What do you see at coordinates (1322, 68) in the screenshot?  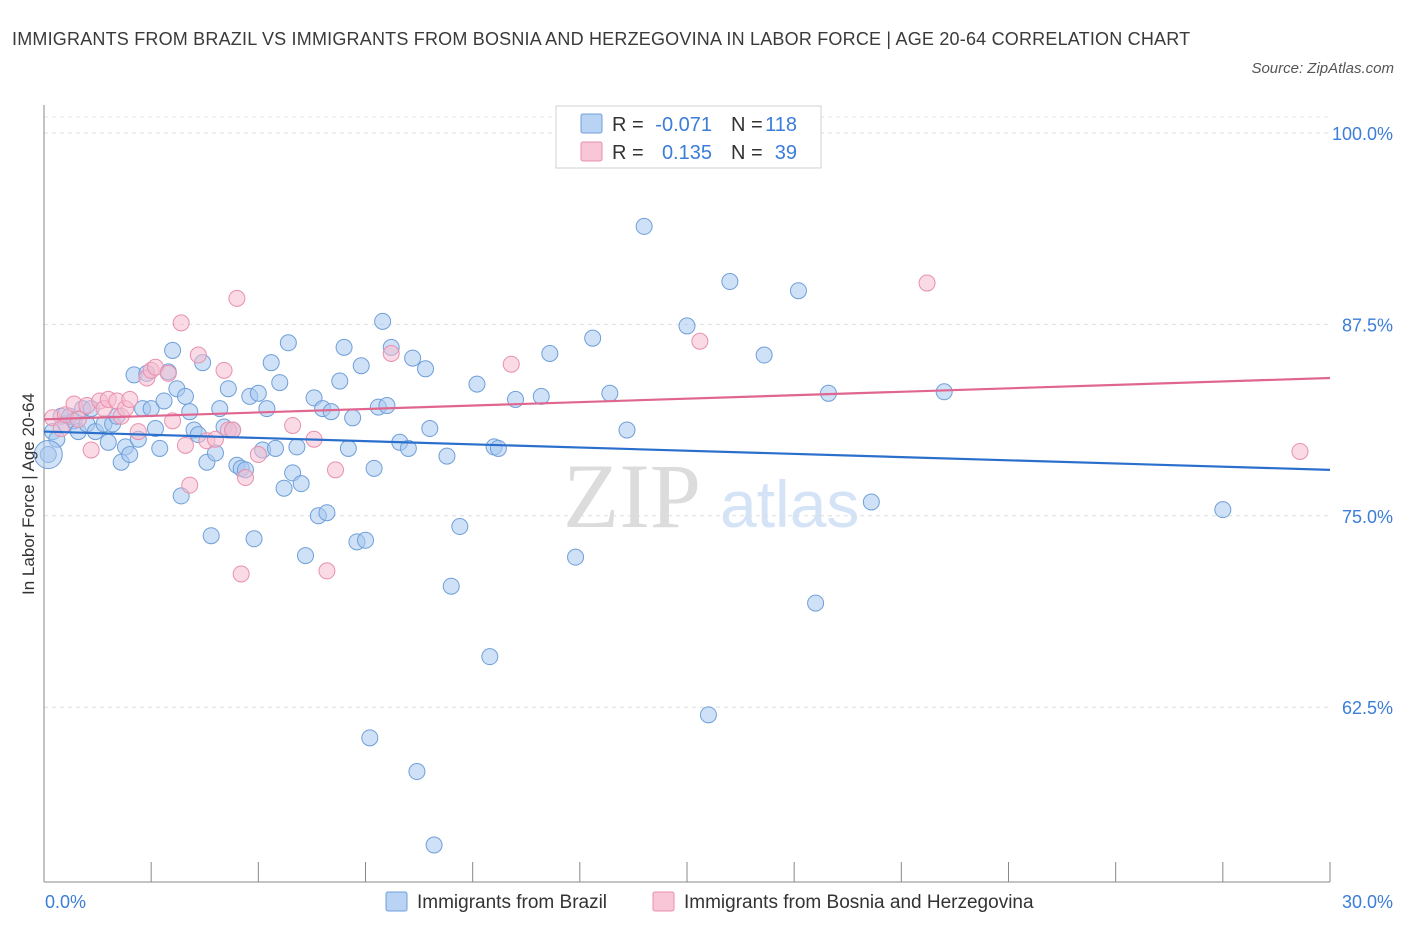 I see `source-label: Source: ZipAtlas.com` at bounding box center [1322, 68].